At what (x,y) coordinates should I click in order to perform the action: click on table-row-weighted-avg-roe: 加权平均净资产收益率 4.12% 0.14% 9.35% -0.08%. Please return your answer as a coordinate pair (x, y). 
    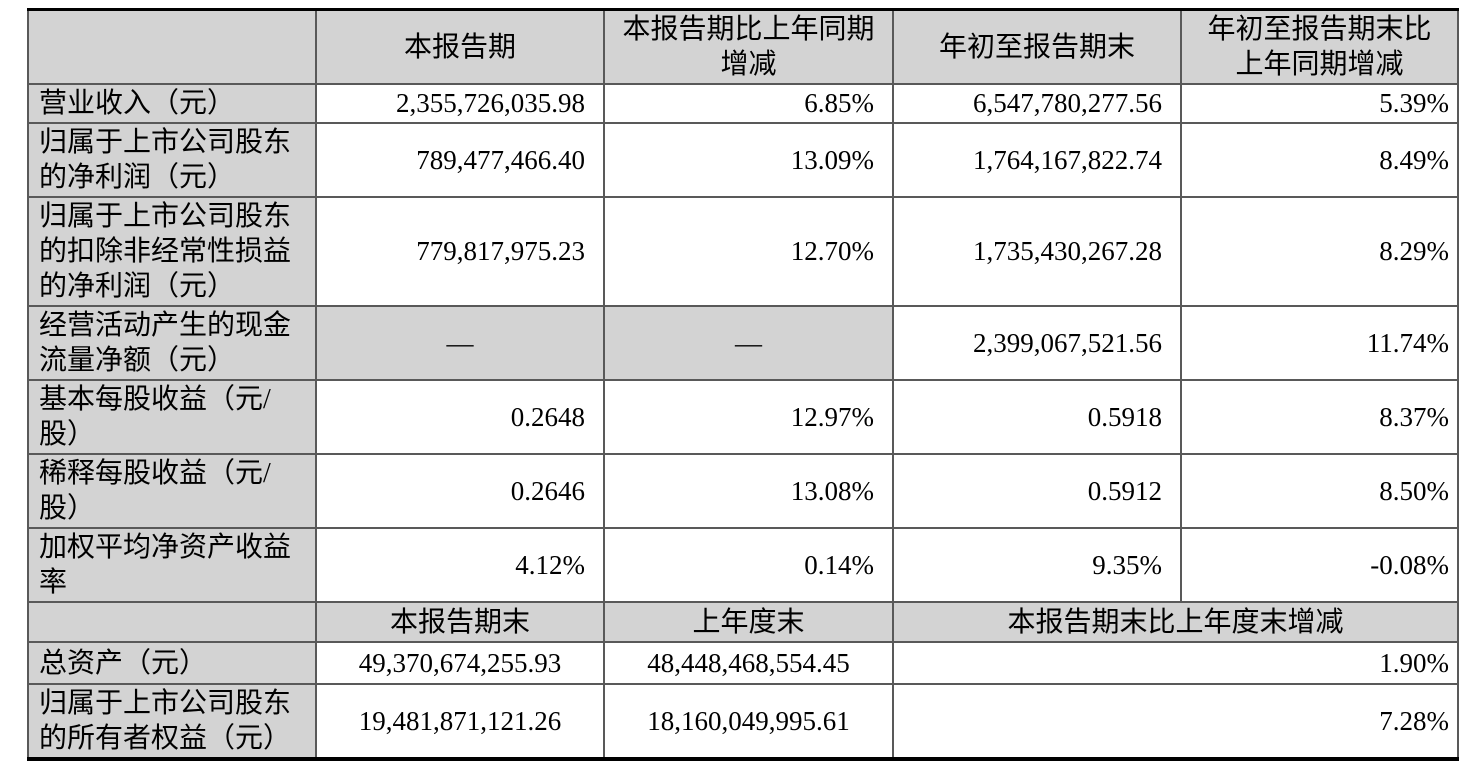
    Looking at the image, I should click on (743, 565).